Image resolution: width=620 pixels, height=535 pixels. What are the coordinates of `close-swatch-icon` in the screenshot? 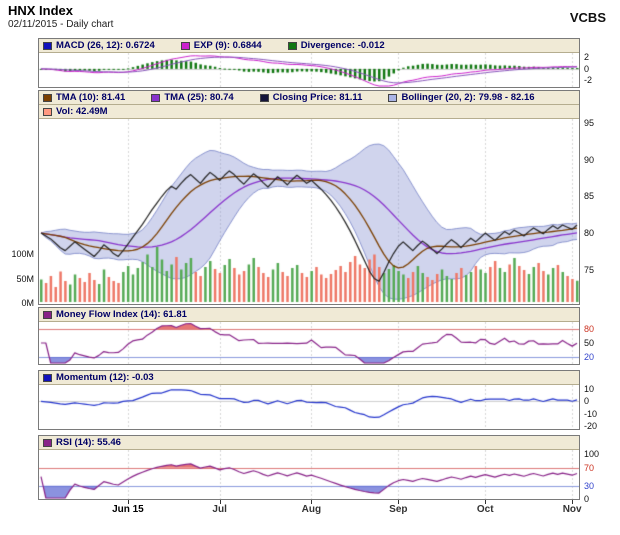 It's located at (264, 97).